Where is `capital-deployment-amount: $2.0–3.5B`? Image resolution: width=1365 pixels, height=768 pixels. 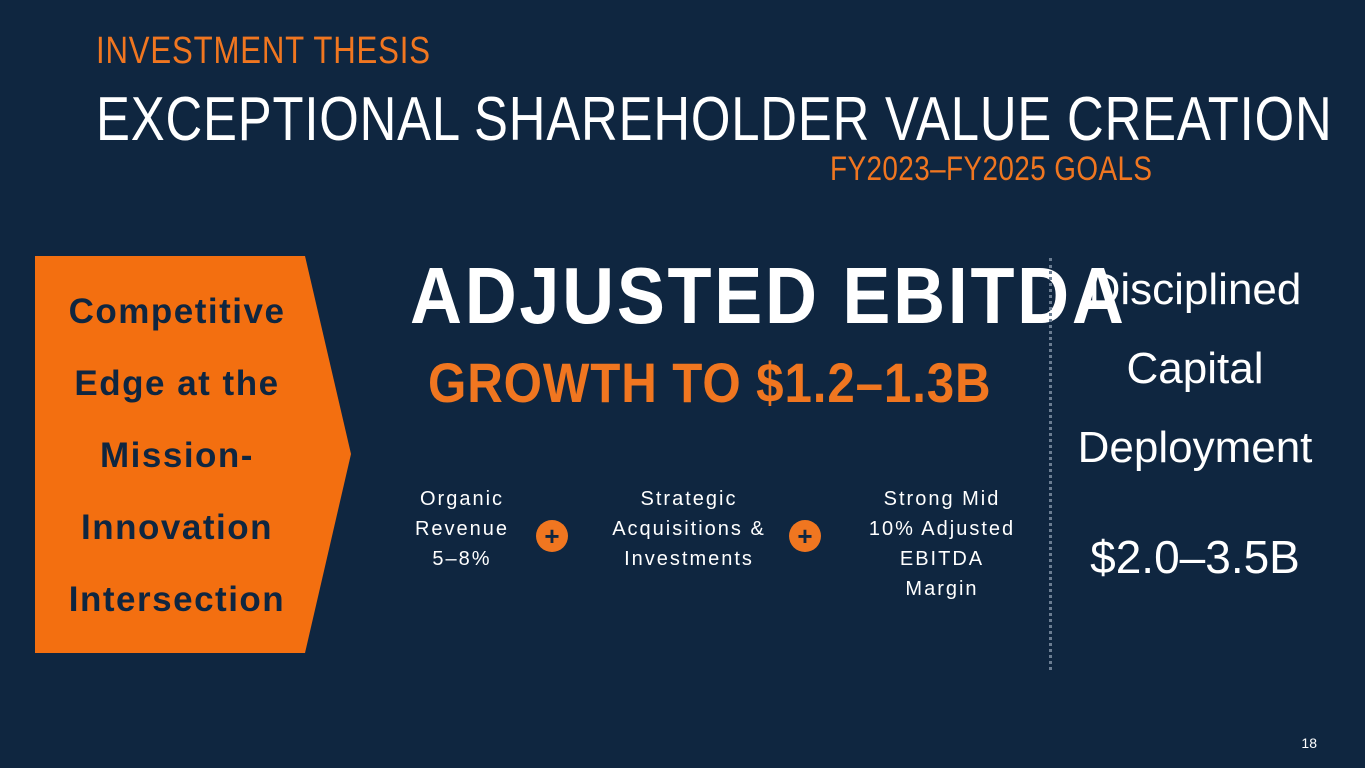
capital-deployment-amount: $2.0–3.5B is located at coordinates (1195, 557).